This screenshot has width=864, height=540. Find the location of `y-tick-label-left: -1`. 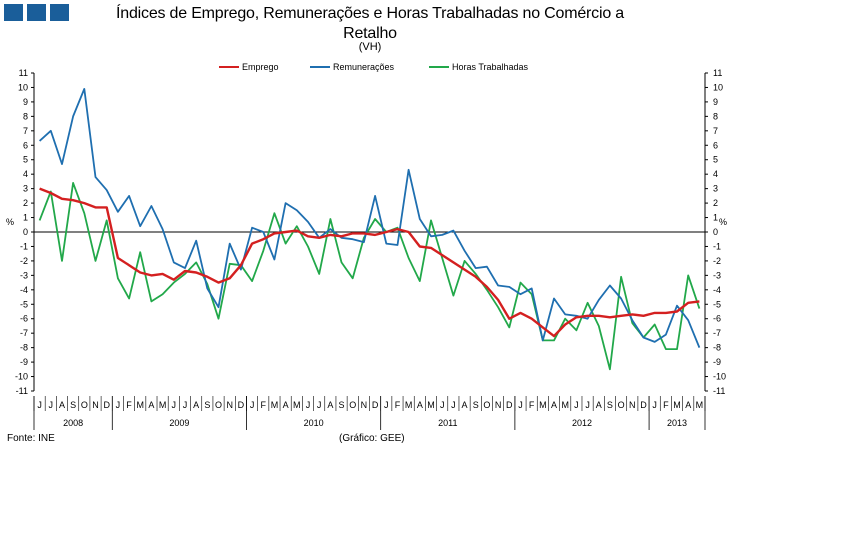

y-tick-label-left: -1 is located at coordinates (24, 246).